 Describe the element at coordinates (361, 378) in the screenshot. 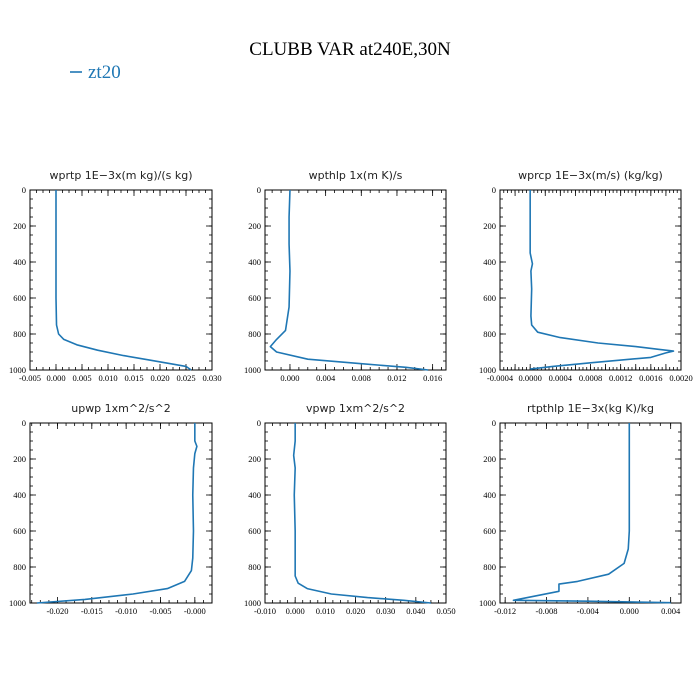

I see `x-tick-label: 0.008` at that location.